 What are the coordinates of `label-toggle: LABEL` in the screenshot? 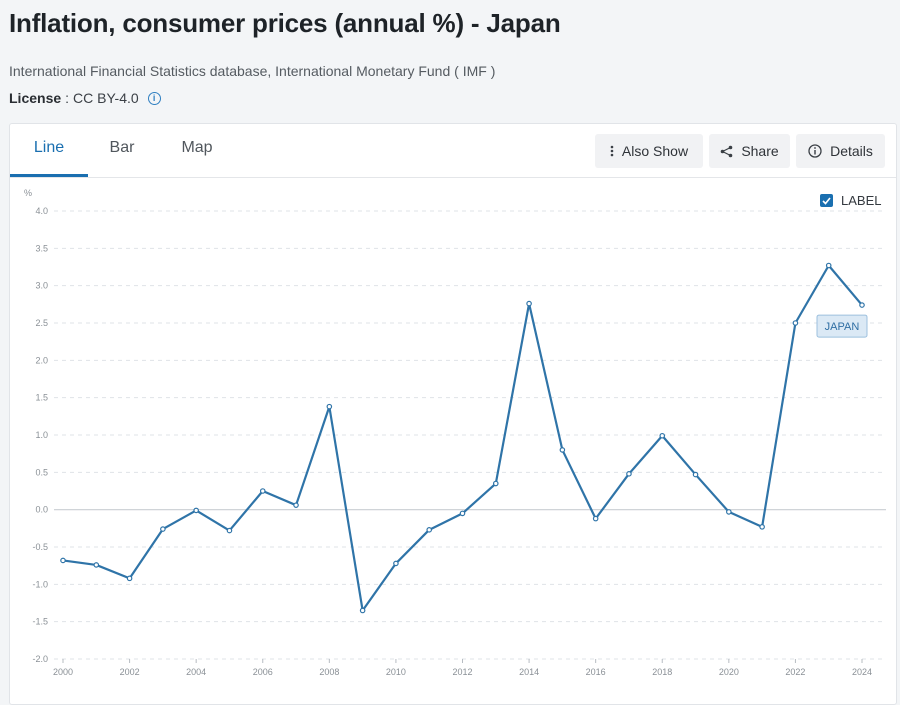 It's located at (850, 200).